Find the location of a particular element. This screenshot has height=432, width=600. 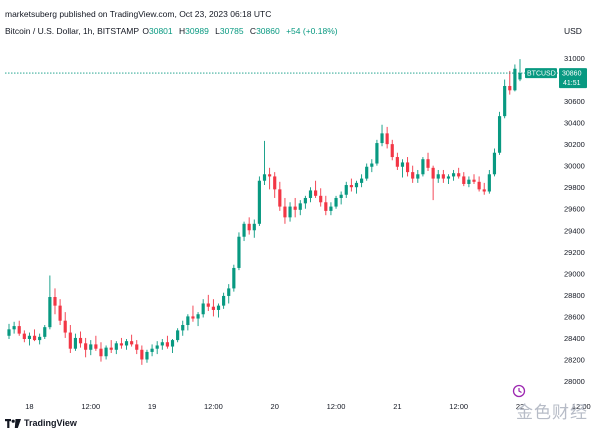

x-tick-label: 12:00 is located at coordinates (213, 406).